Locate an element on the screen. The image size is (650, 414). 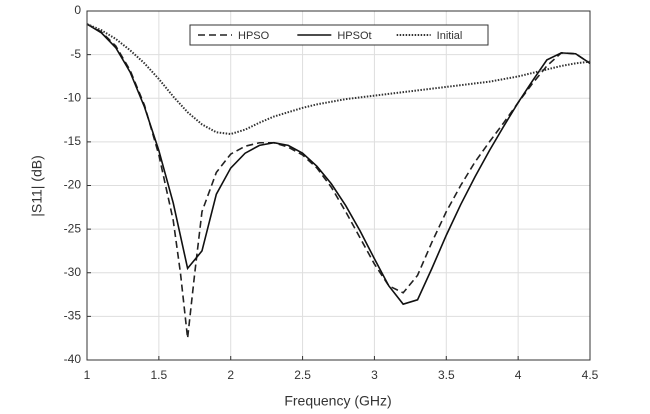
x-tick-label: 2.5 is located at coordinates (302, 375).